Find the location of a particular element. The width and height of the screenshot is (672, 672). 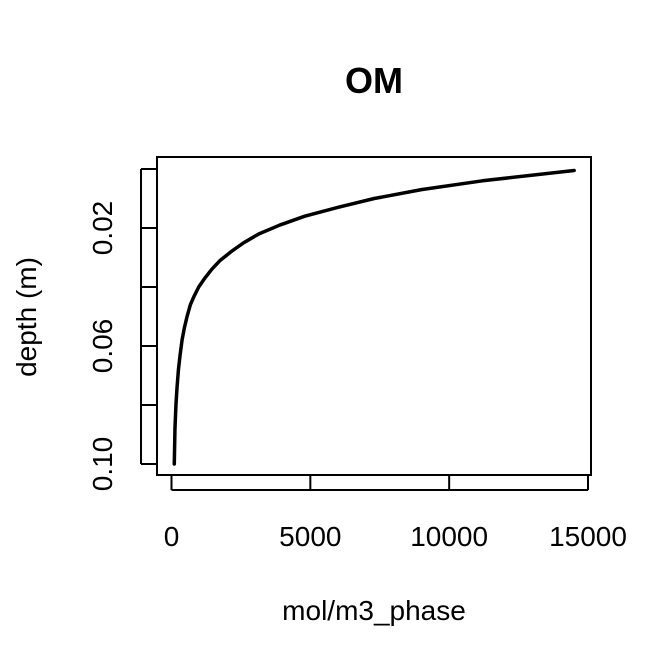

y-tick-label: 0.02 is located at coordinates (102, 228).